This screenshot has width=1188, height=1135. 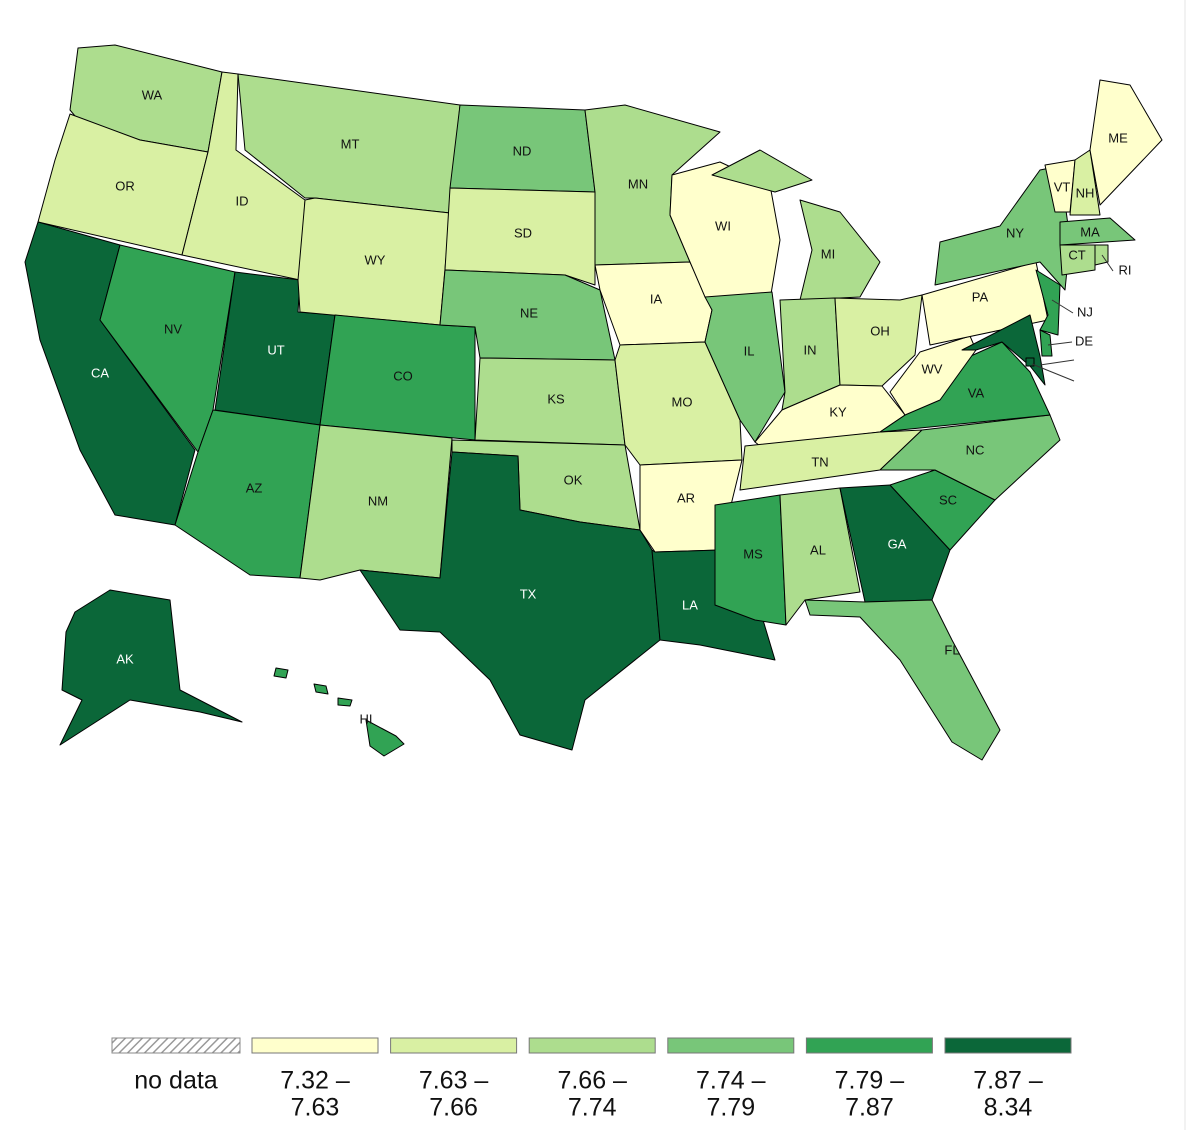 What do you see at coordinates (176, 1045) in the screenshot?
I see `no-data-swatch` at bounding box center [176, 1045].